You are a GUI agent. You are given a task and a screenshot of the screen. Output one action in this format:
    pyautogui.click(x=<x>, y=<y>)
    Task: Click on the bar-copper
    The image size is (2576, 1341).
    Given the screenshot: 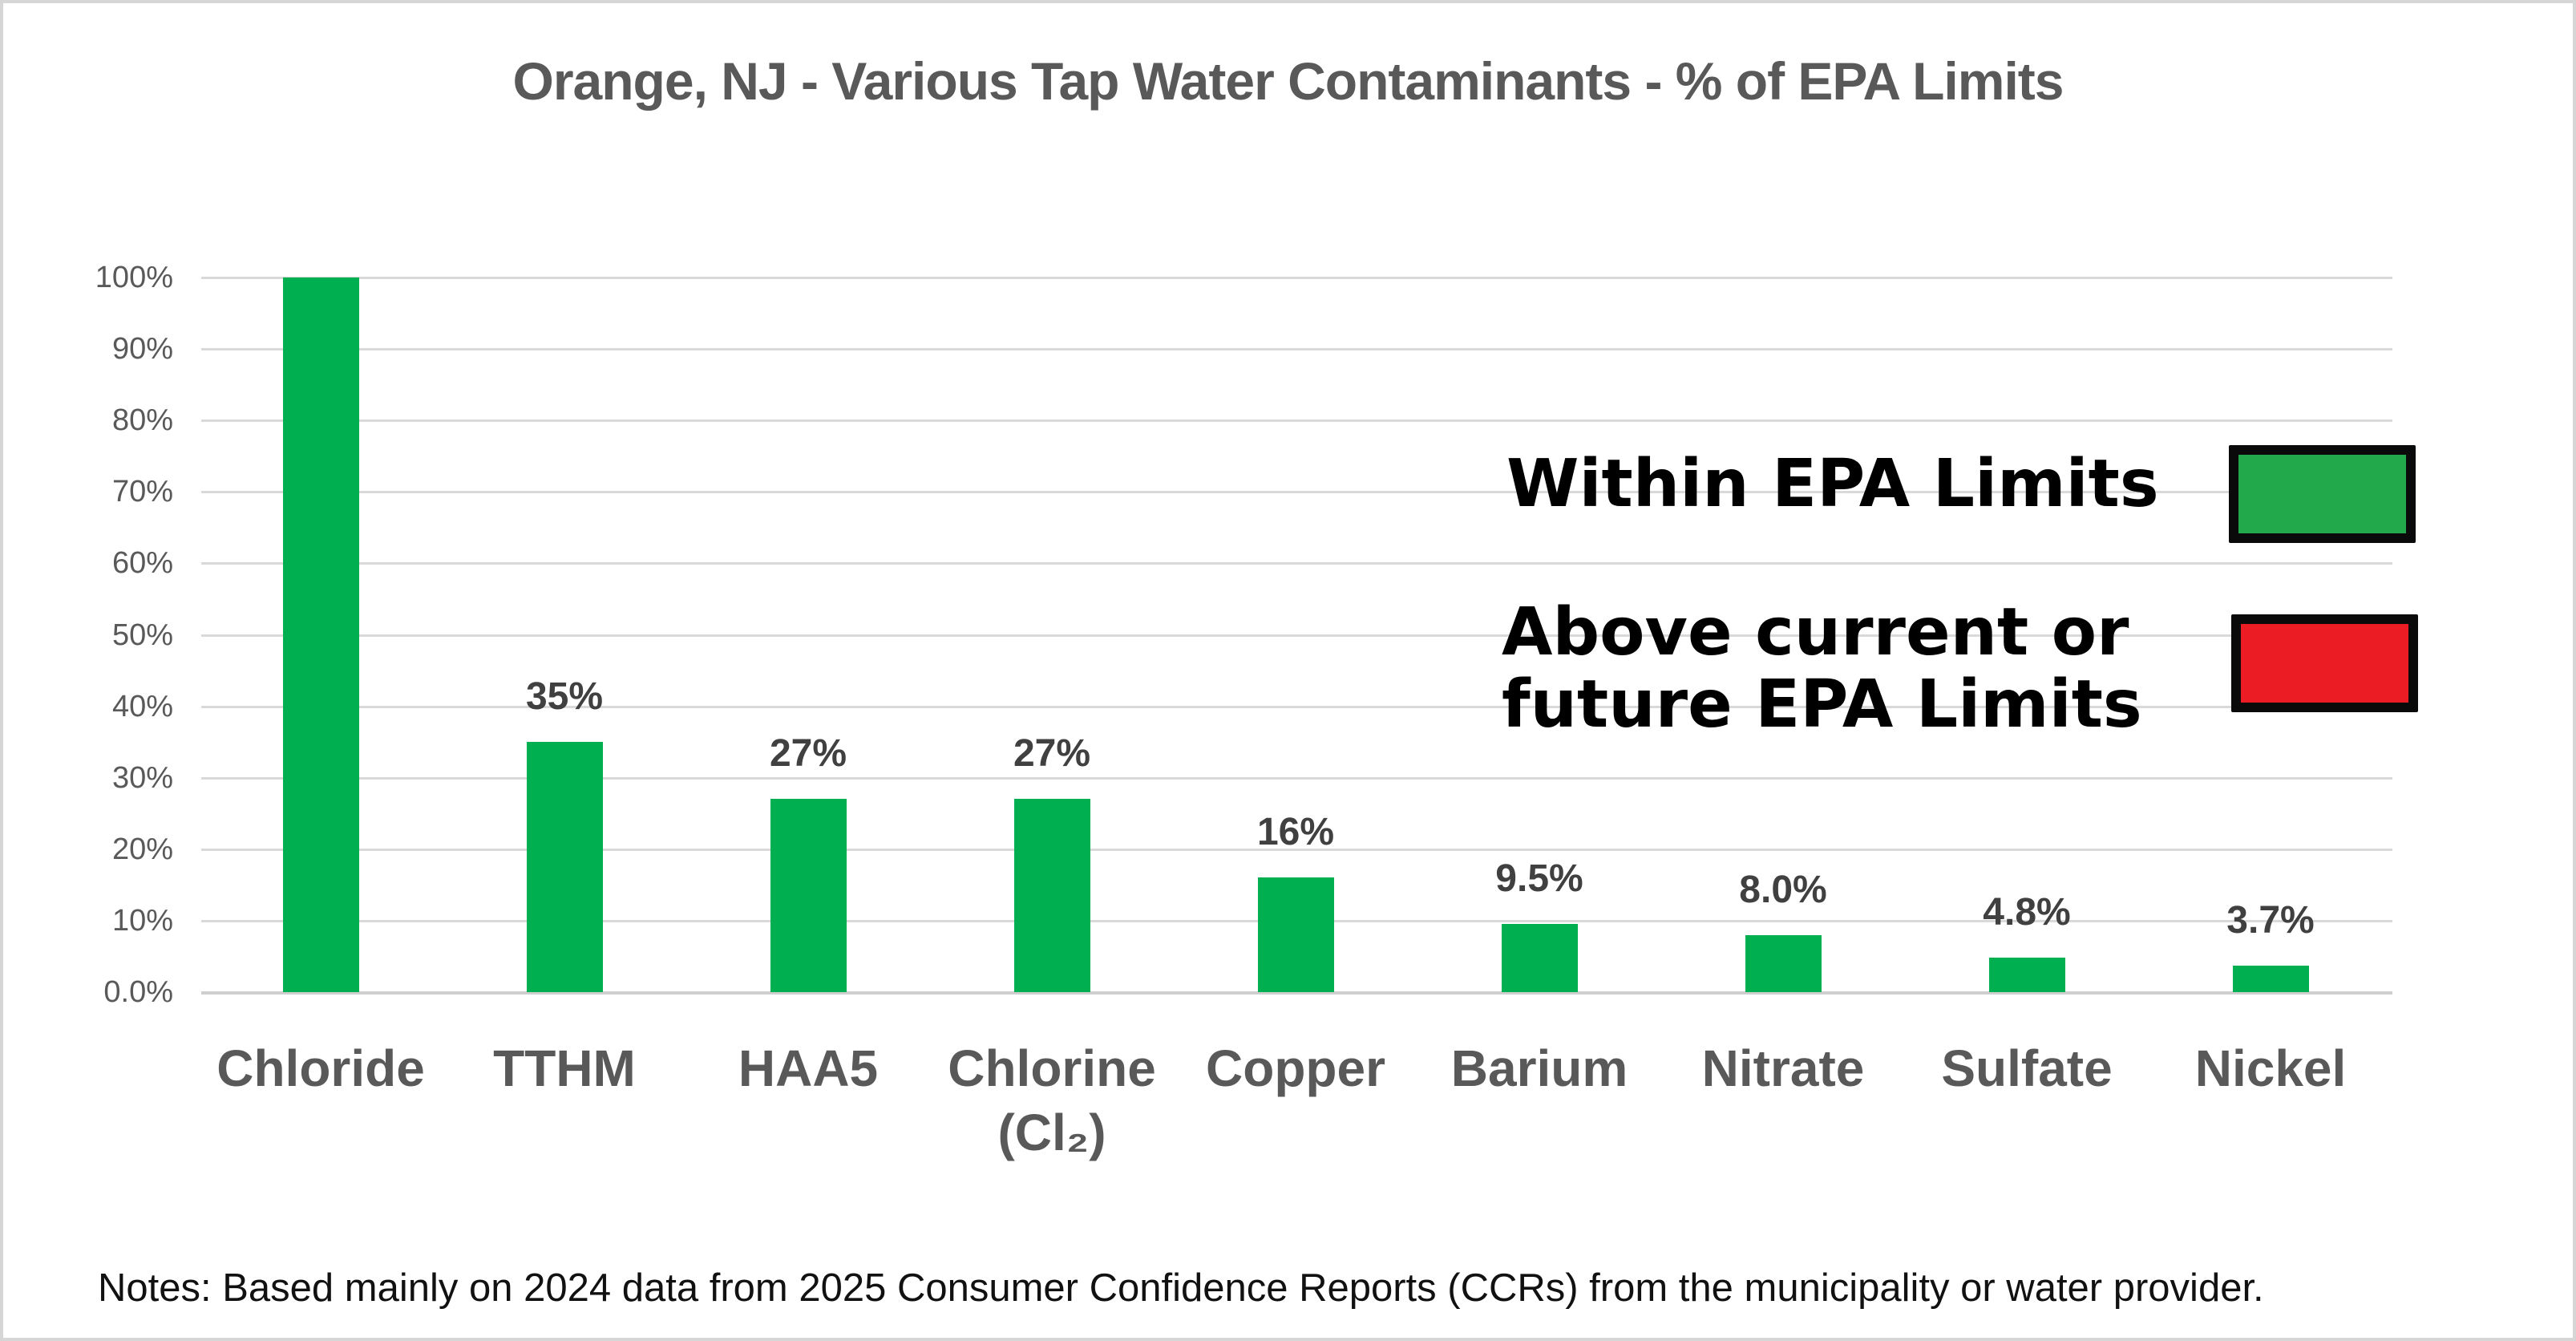 What is the action you would take?
    pyautogui.click(x=1295, y=934)
    